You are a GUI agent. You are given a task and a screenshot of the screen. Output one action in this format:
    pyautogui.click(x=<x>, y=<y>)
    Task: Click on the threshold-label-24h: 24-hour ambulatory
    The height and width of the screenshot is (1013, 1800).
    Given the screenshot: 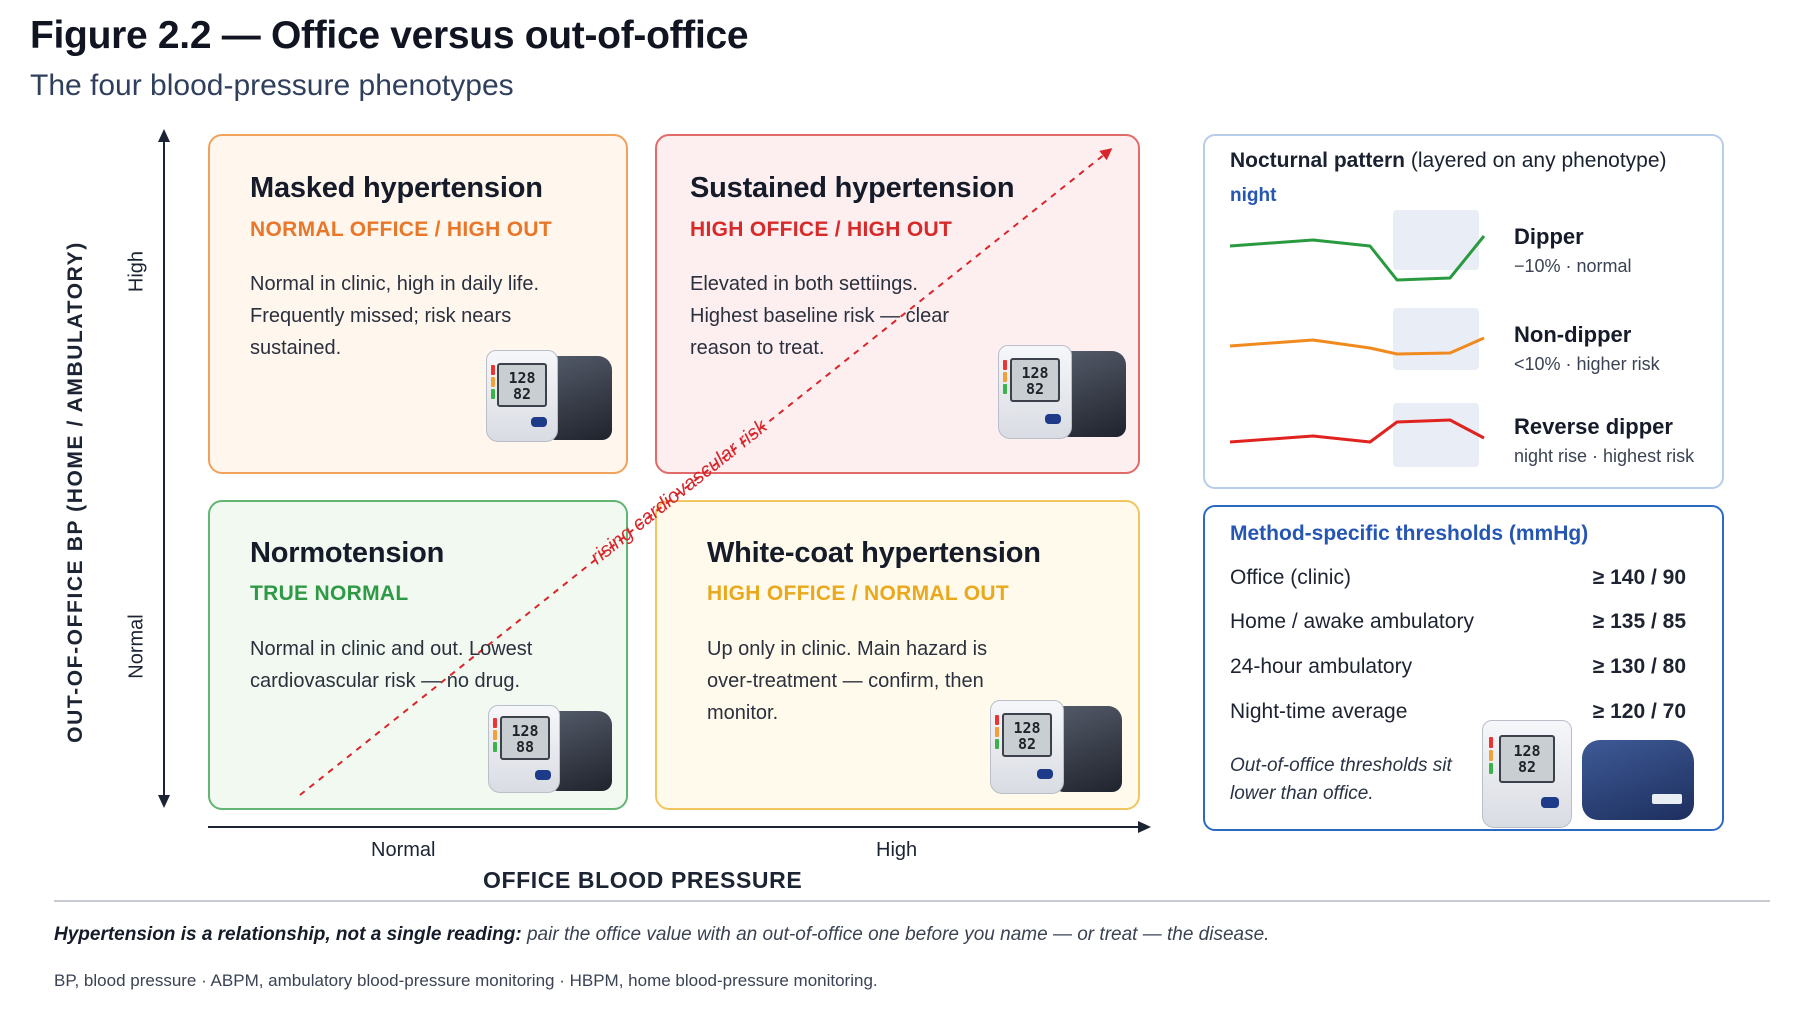 What is the action you would take?
    pyautogui.click(x=1321, y=666)
    